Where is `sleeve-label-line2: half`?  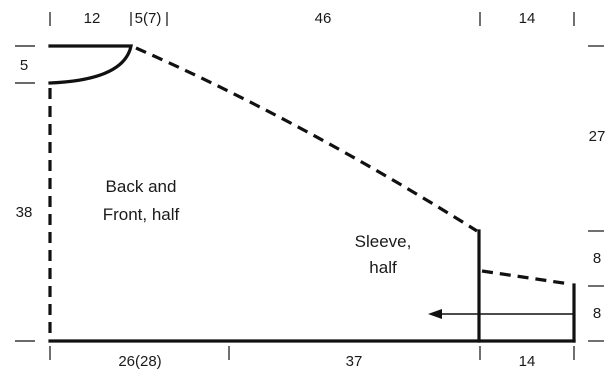 sleeve-label-line2: half is located at coordinates (383, 267).